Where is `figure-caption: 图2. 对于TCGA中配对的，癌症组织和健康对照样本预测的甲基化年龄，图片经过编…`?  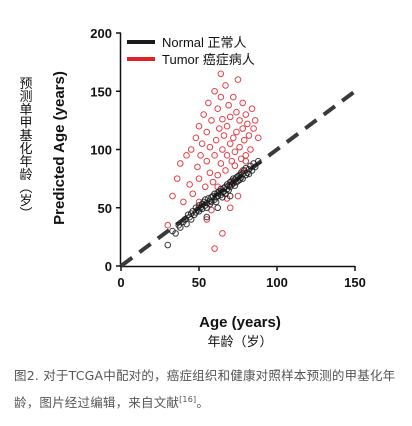 figure-caption: 图2. 对于TCGA中配对的，癌症组织和健康对照样本预测的甲基化年龄，图片经过编… is located at coordinates (210, 389).